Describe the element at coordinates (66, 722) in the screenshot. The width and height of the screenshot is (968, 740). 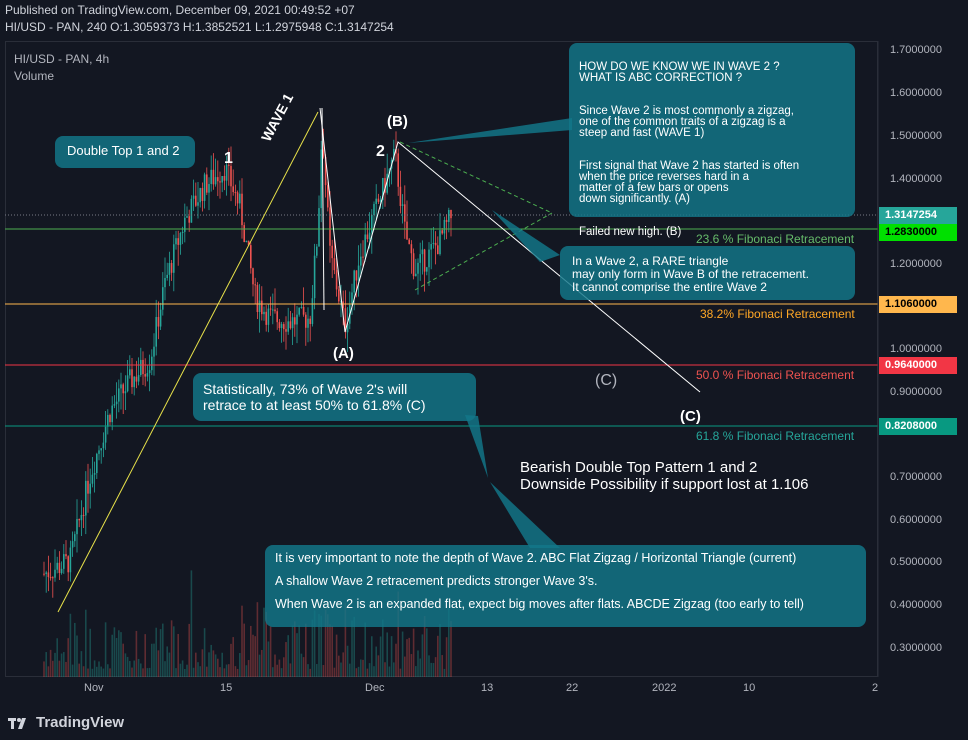
I see `tradingview-brand: TradingView` at that location.